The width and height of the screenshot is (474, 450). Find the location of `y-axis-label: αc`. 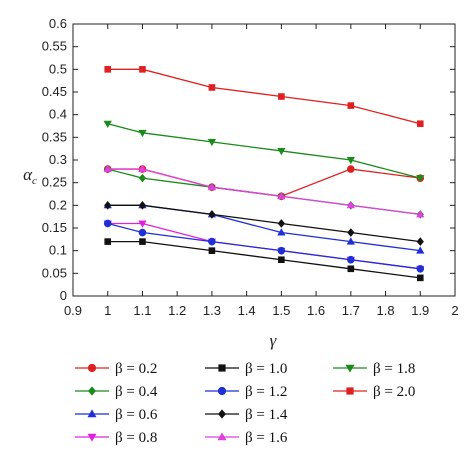

y-axis-label: αc is located at coordinates (30, 176).